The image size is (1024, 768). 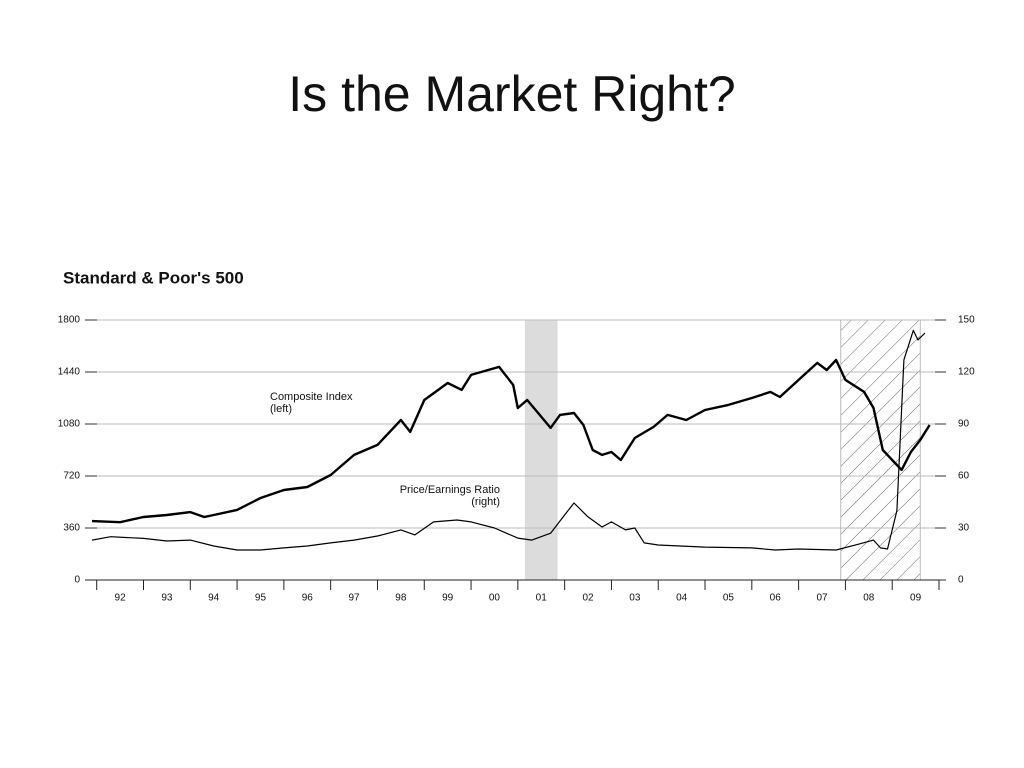 What do you see at coordinates (964, 476) in the screenshot?
I see `y2-tick-label: 60` at bounding box center [964, 476].